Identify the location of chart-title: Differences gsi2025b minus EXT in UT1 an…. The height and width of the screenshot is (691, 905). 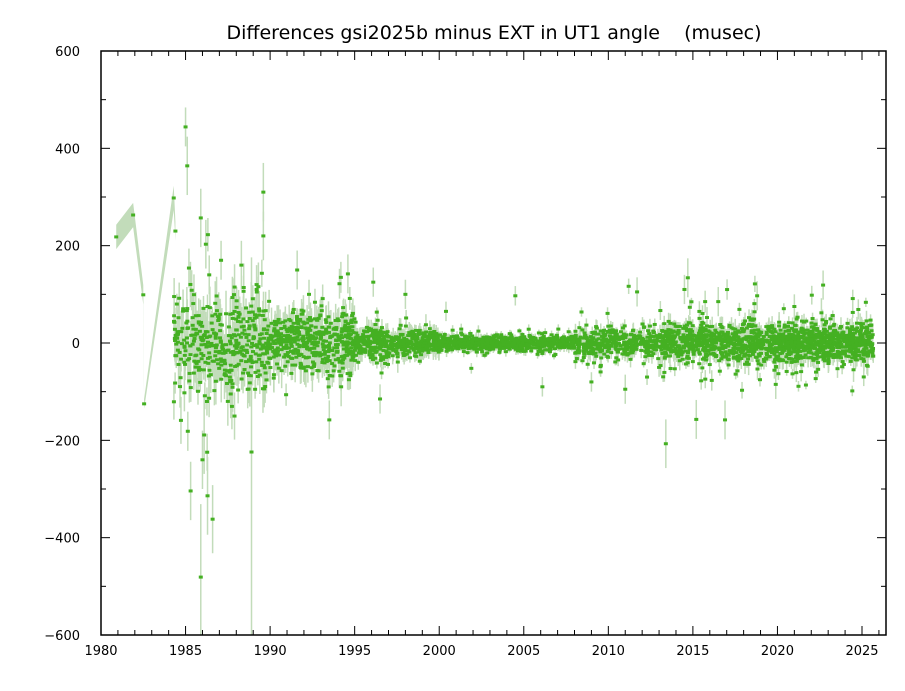
(493, 33).